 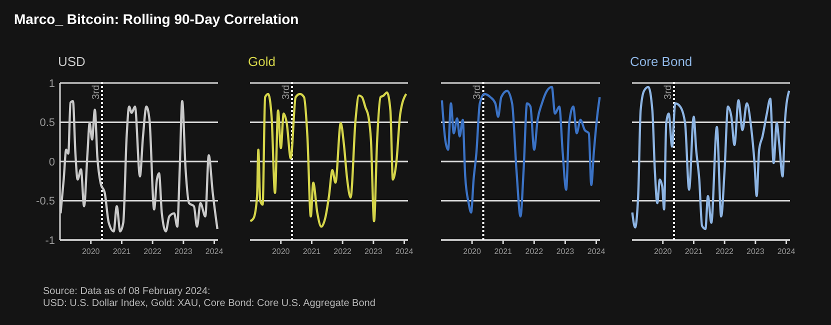 I want to click on text: USD, so click(x=72, y=61).